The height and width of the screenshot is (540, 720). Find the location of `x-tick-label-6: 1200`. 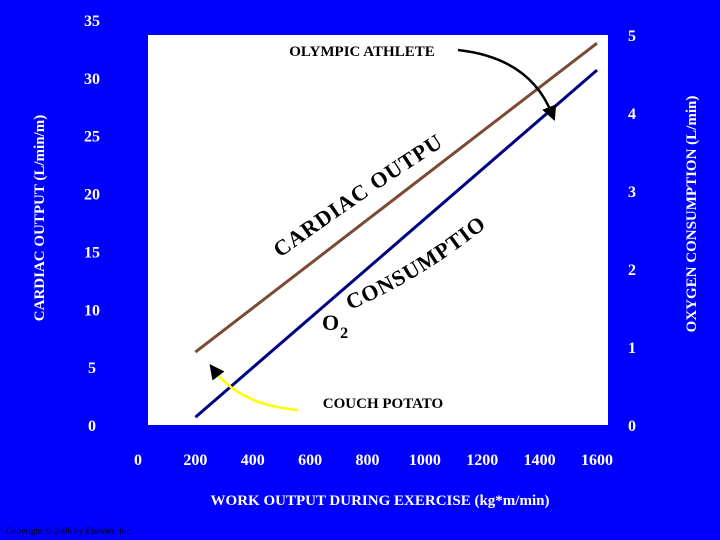

x-tick-label-6: 1200 is located at coordinates (482, 460).